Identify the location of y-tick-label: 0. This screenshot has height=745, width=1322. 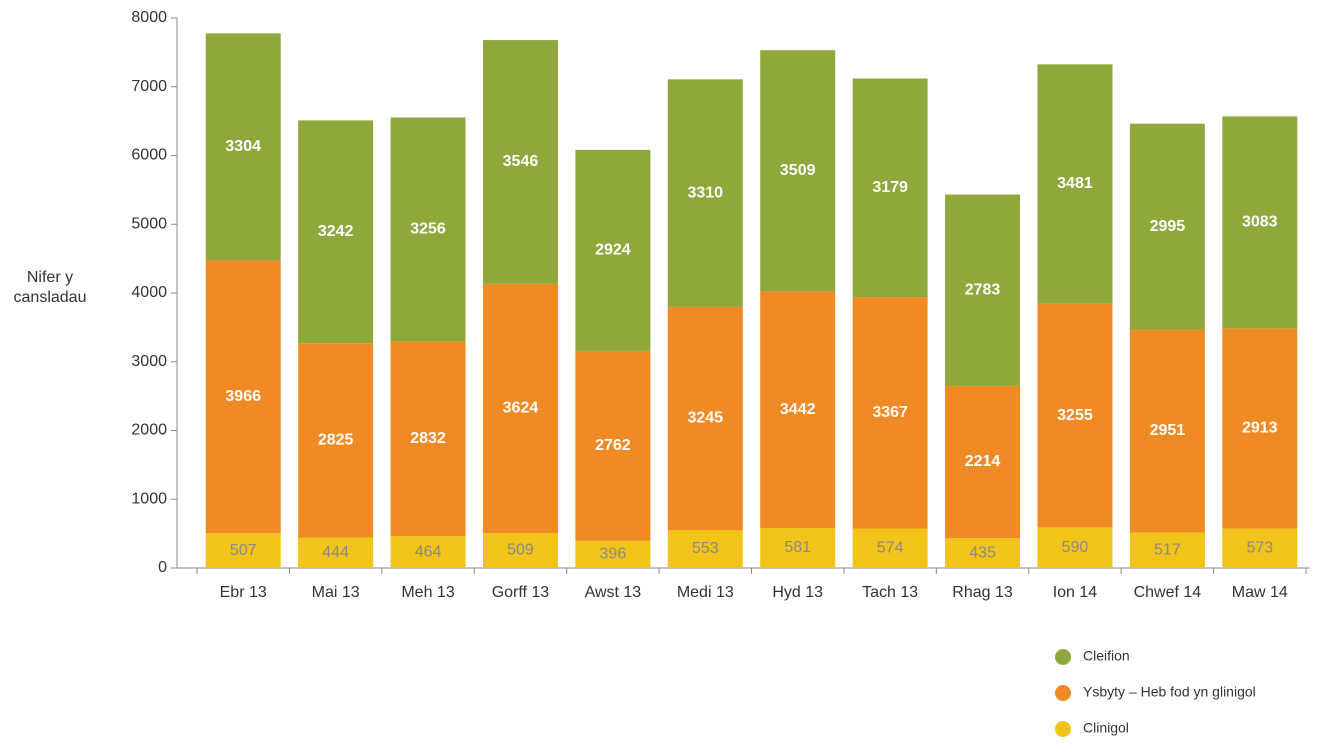
(162, 567).